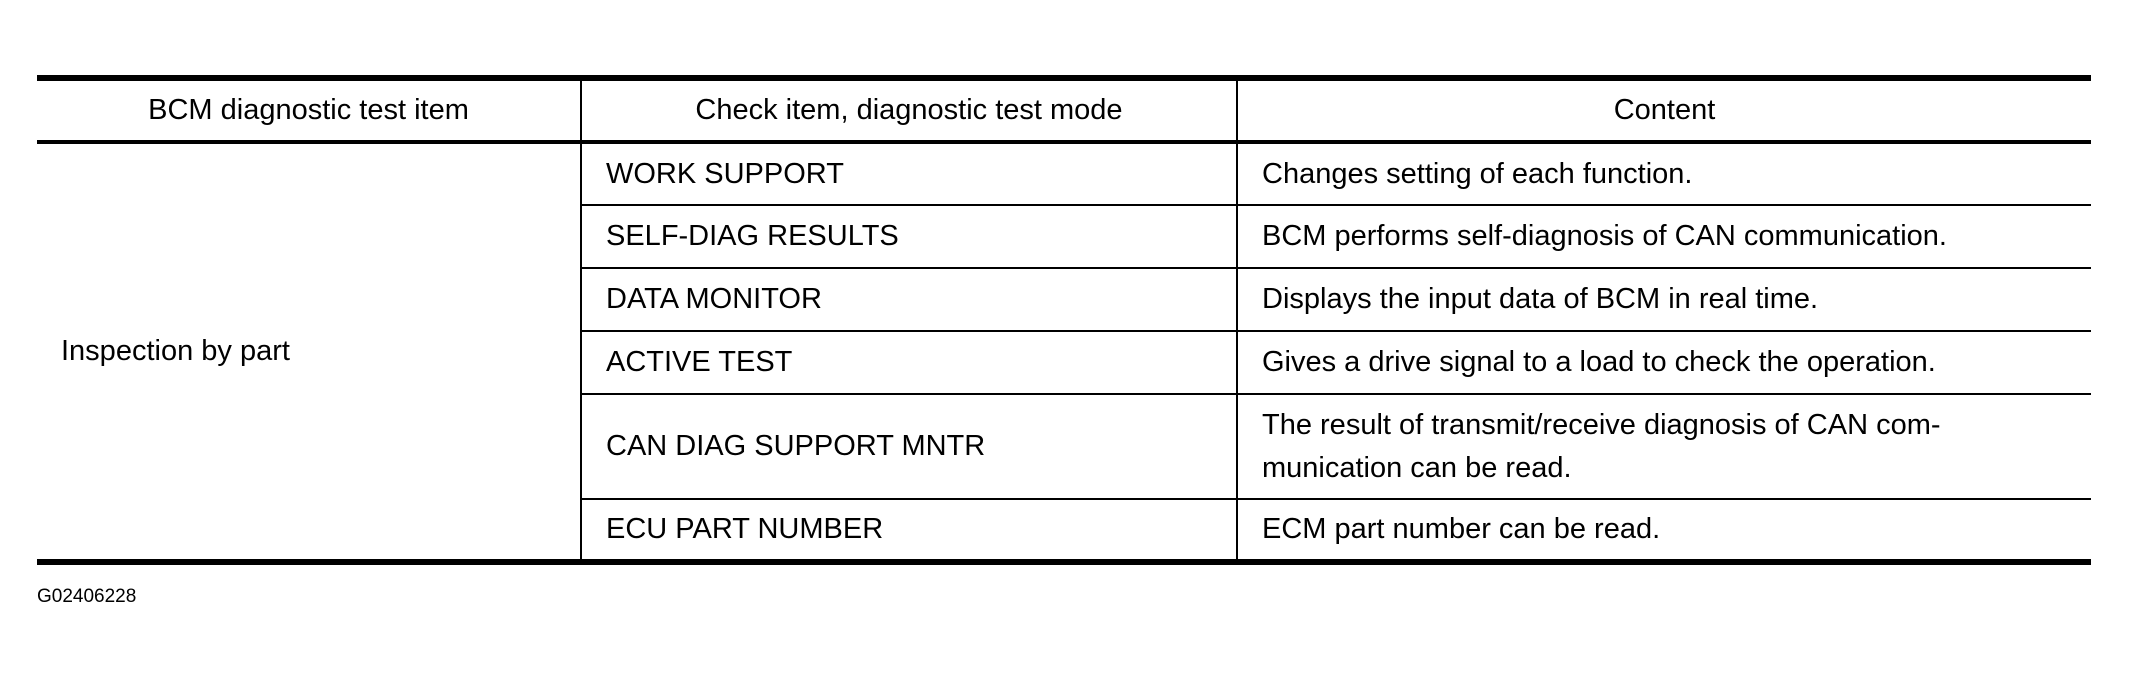 This screenshot has height=681, width=2129. What do you see at coordinates (908, 362) in the screenshot?
I see `mode-cell: ACTIVE TEST` at bounding box center [908, 362].